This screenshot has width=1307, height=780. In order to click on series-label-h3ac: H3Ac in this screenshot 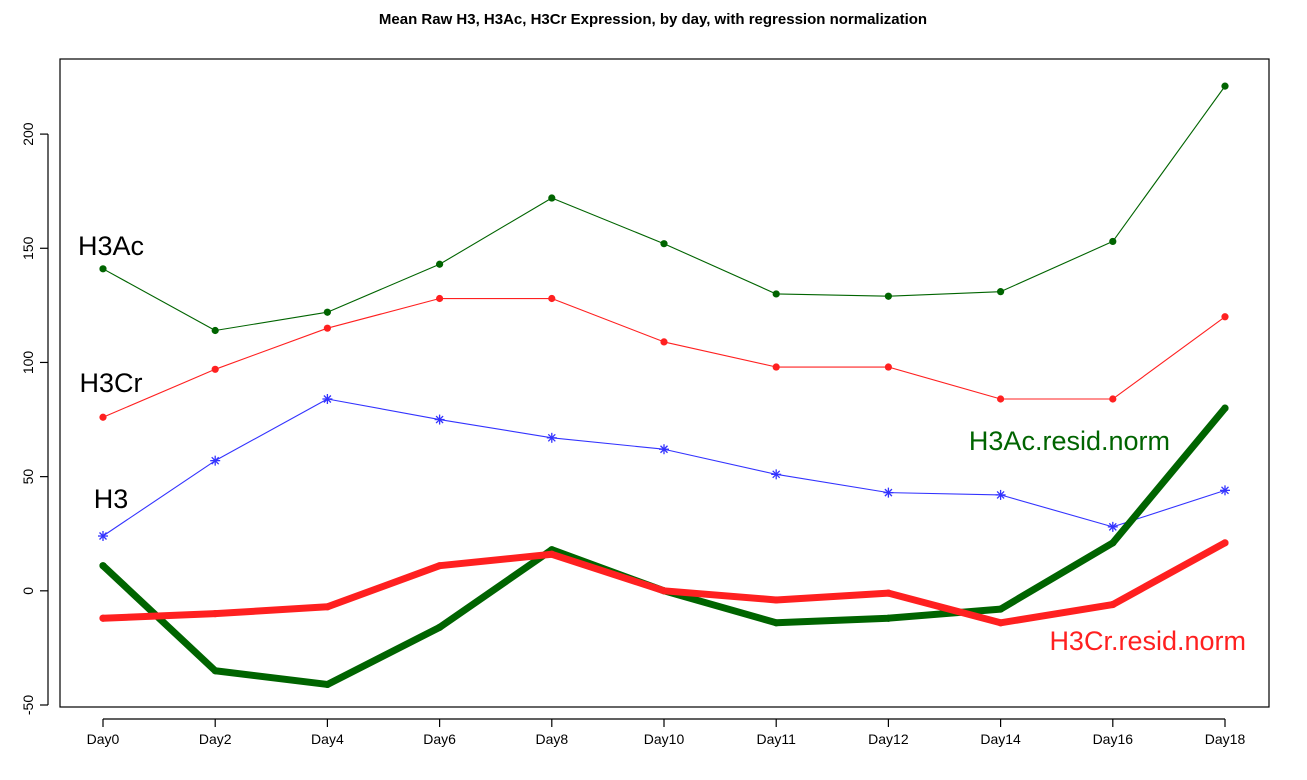, I will do `click(111, 246)`.